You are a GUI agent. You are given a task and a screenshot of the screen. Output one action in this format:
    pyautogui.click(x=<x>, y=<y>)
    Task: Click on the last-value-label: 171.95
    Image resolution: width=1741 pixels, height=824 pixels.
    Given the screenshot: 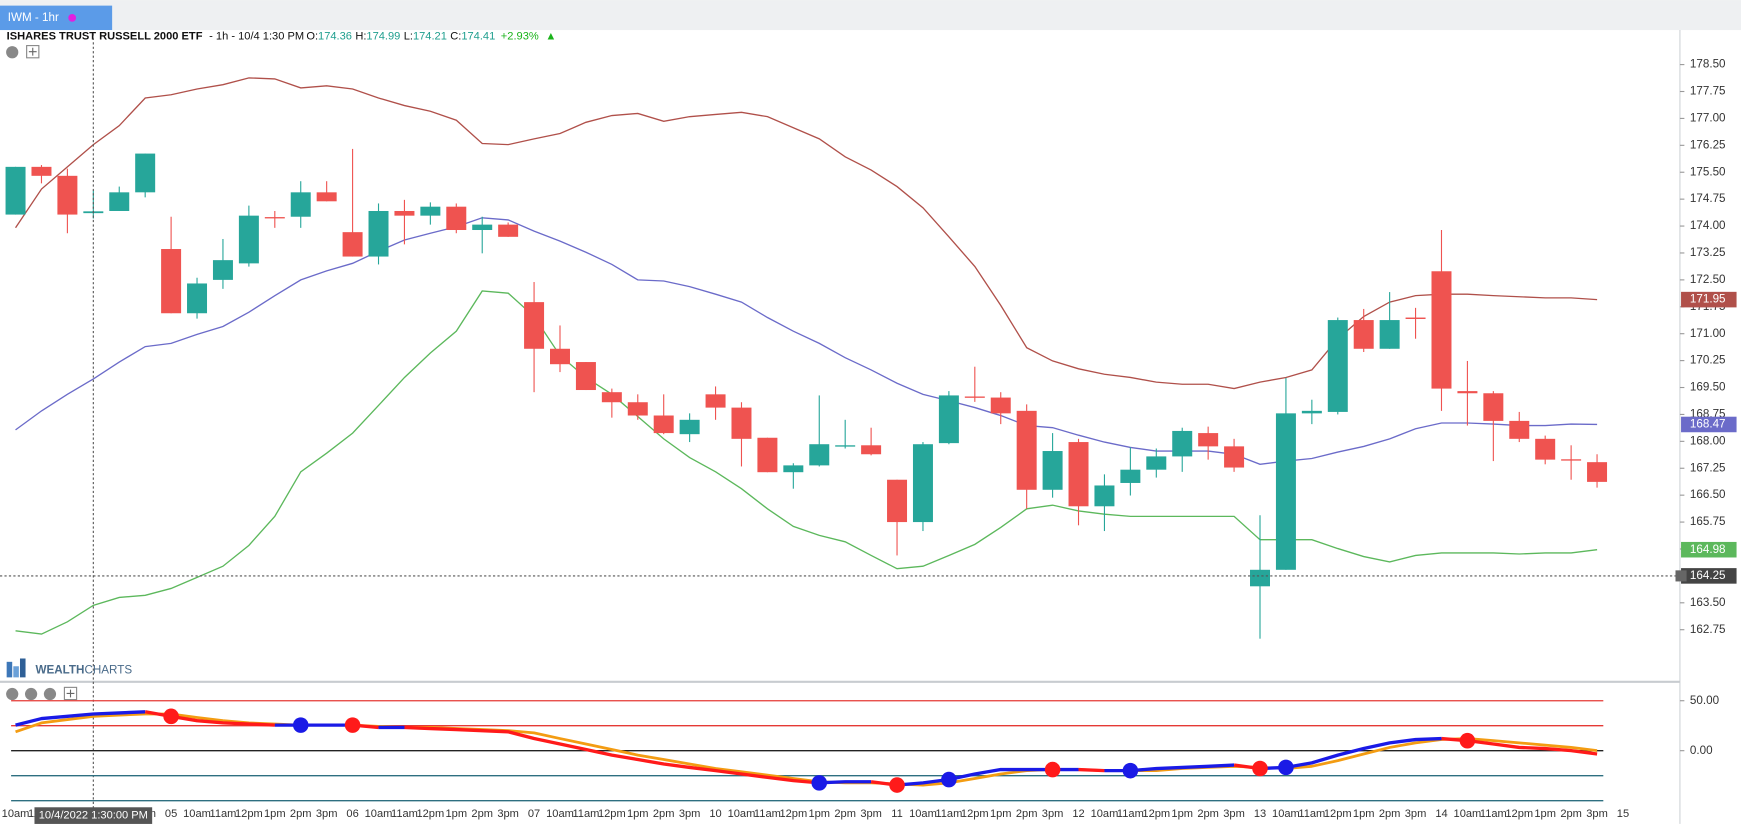 What is the action you would take?
    pyautogui.click(x=1708, y=299)
    